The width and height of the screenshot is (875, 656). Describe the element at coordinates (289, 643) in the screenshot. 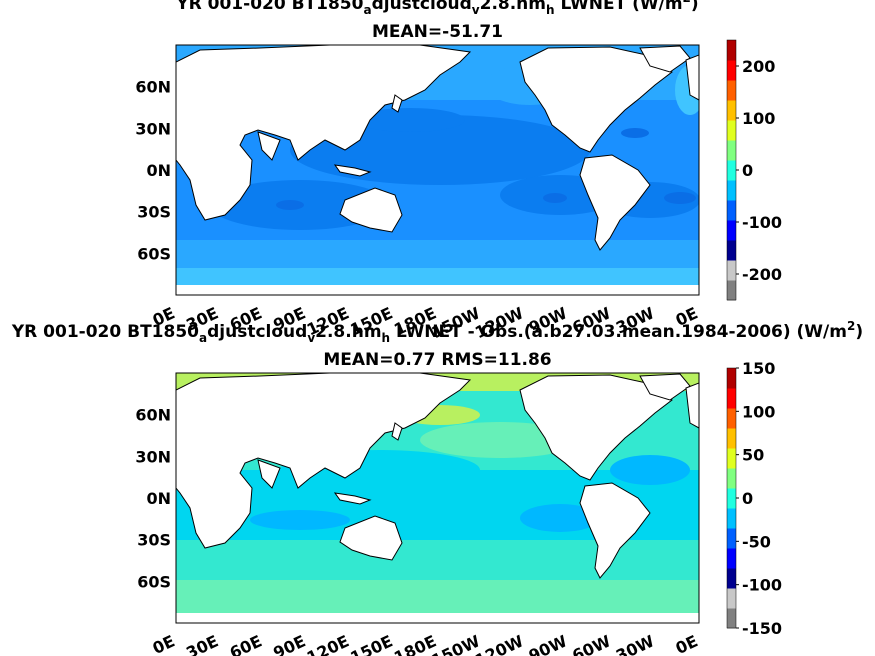

I see `lon-label: 90E` at that location.